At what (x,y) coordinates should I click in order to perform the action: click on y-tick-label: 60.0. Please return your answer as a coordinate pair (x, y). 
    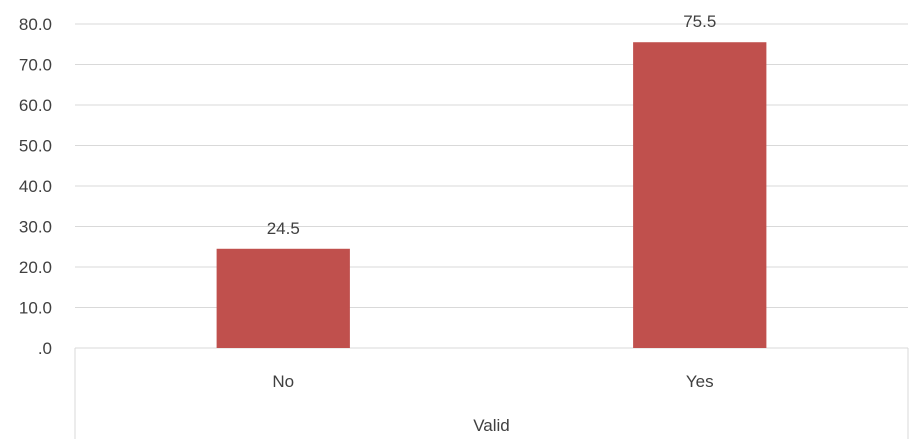
    Looking at the image, I should click on (35, 105).